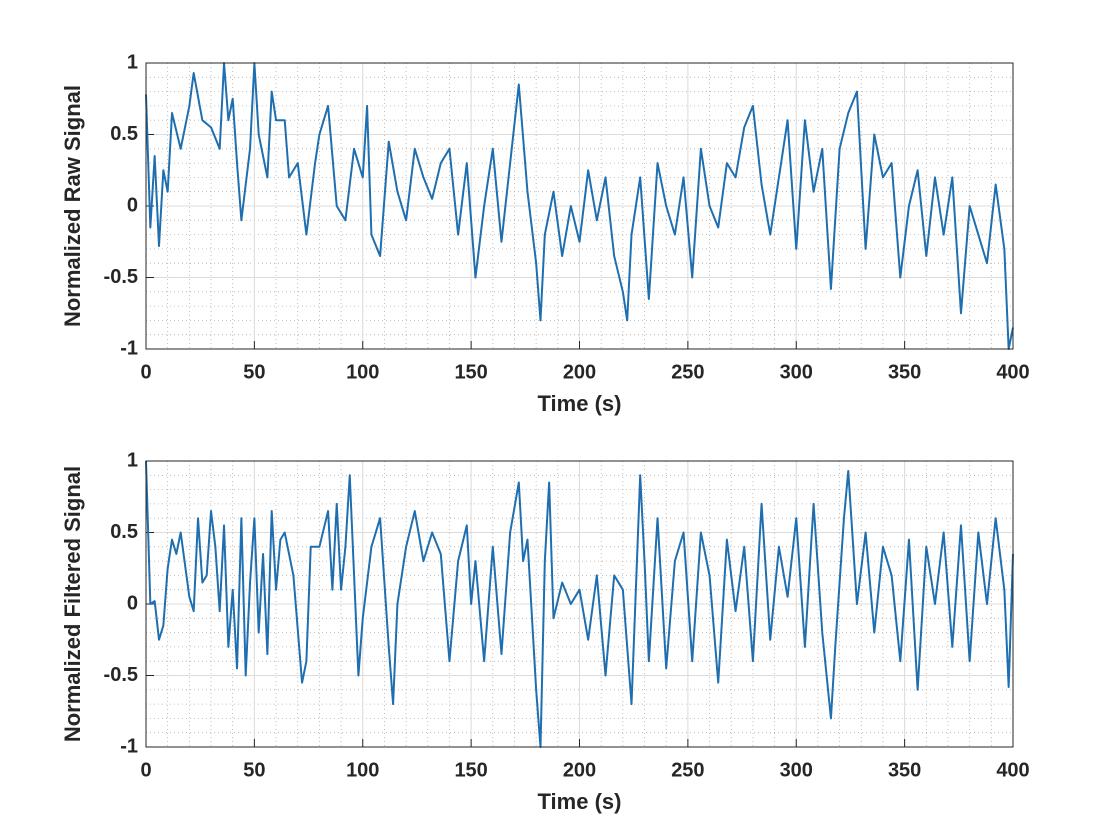  What do you see at coordinates (72, 604) in the screenshot?
I see `y-axis-label: Normalized Filtered Signal` at bounding box center [72, 604].